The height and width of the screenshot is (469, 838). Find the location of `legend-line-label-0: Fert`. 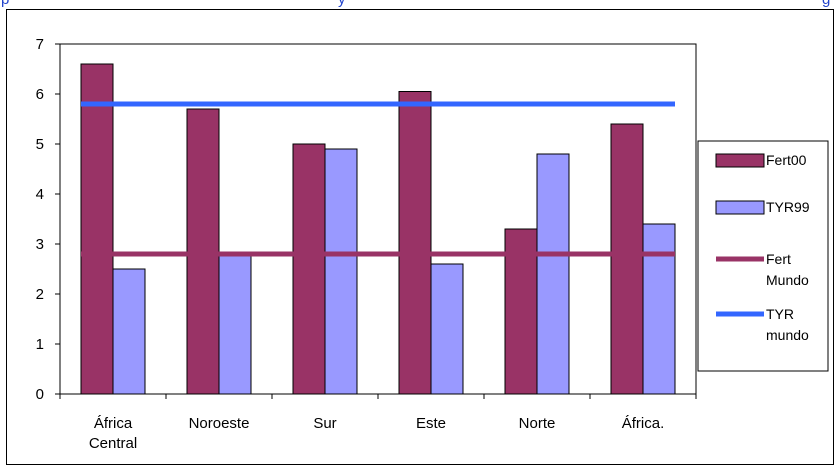

legend-line-label-0: Fert is located at coordinates (778, 259).